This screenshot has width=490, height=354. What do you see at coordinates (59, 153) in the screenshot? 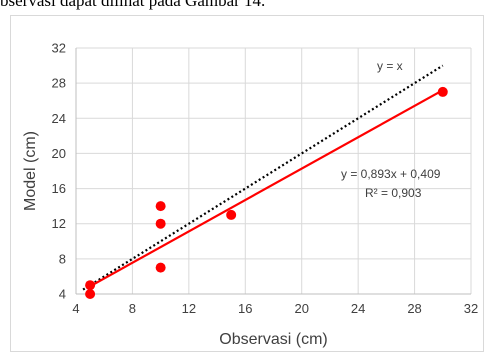
I see `y-tick-label: 20` at bounding box center [59, 153].